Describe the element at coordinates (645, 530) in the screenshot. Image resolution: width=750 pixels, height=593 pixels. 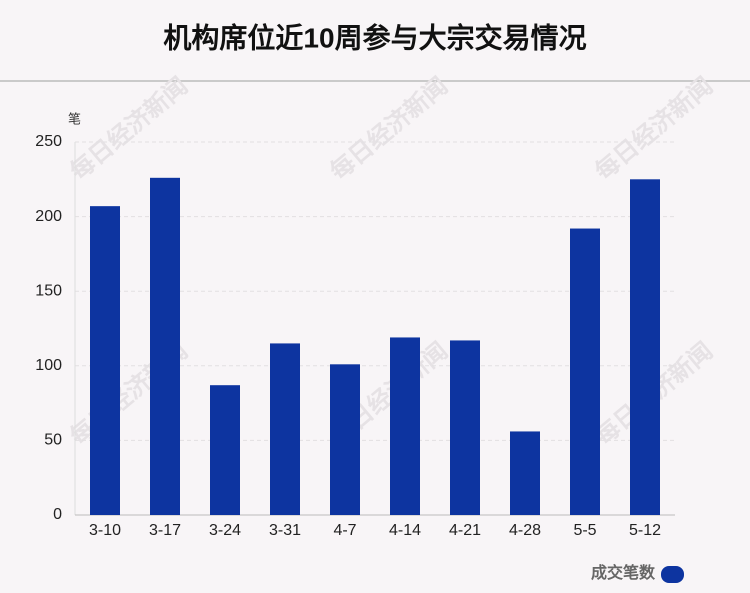
I see `x-tick-label: 5-12` at that location.